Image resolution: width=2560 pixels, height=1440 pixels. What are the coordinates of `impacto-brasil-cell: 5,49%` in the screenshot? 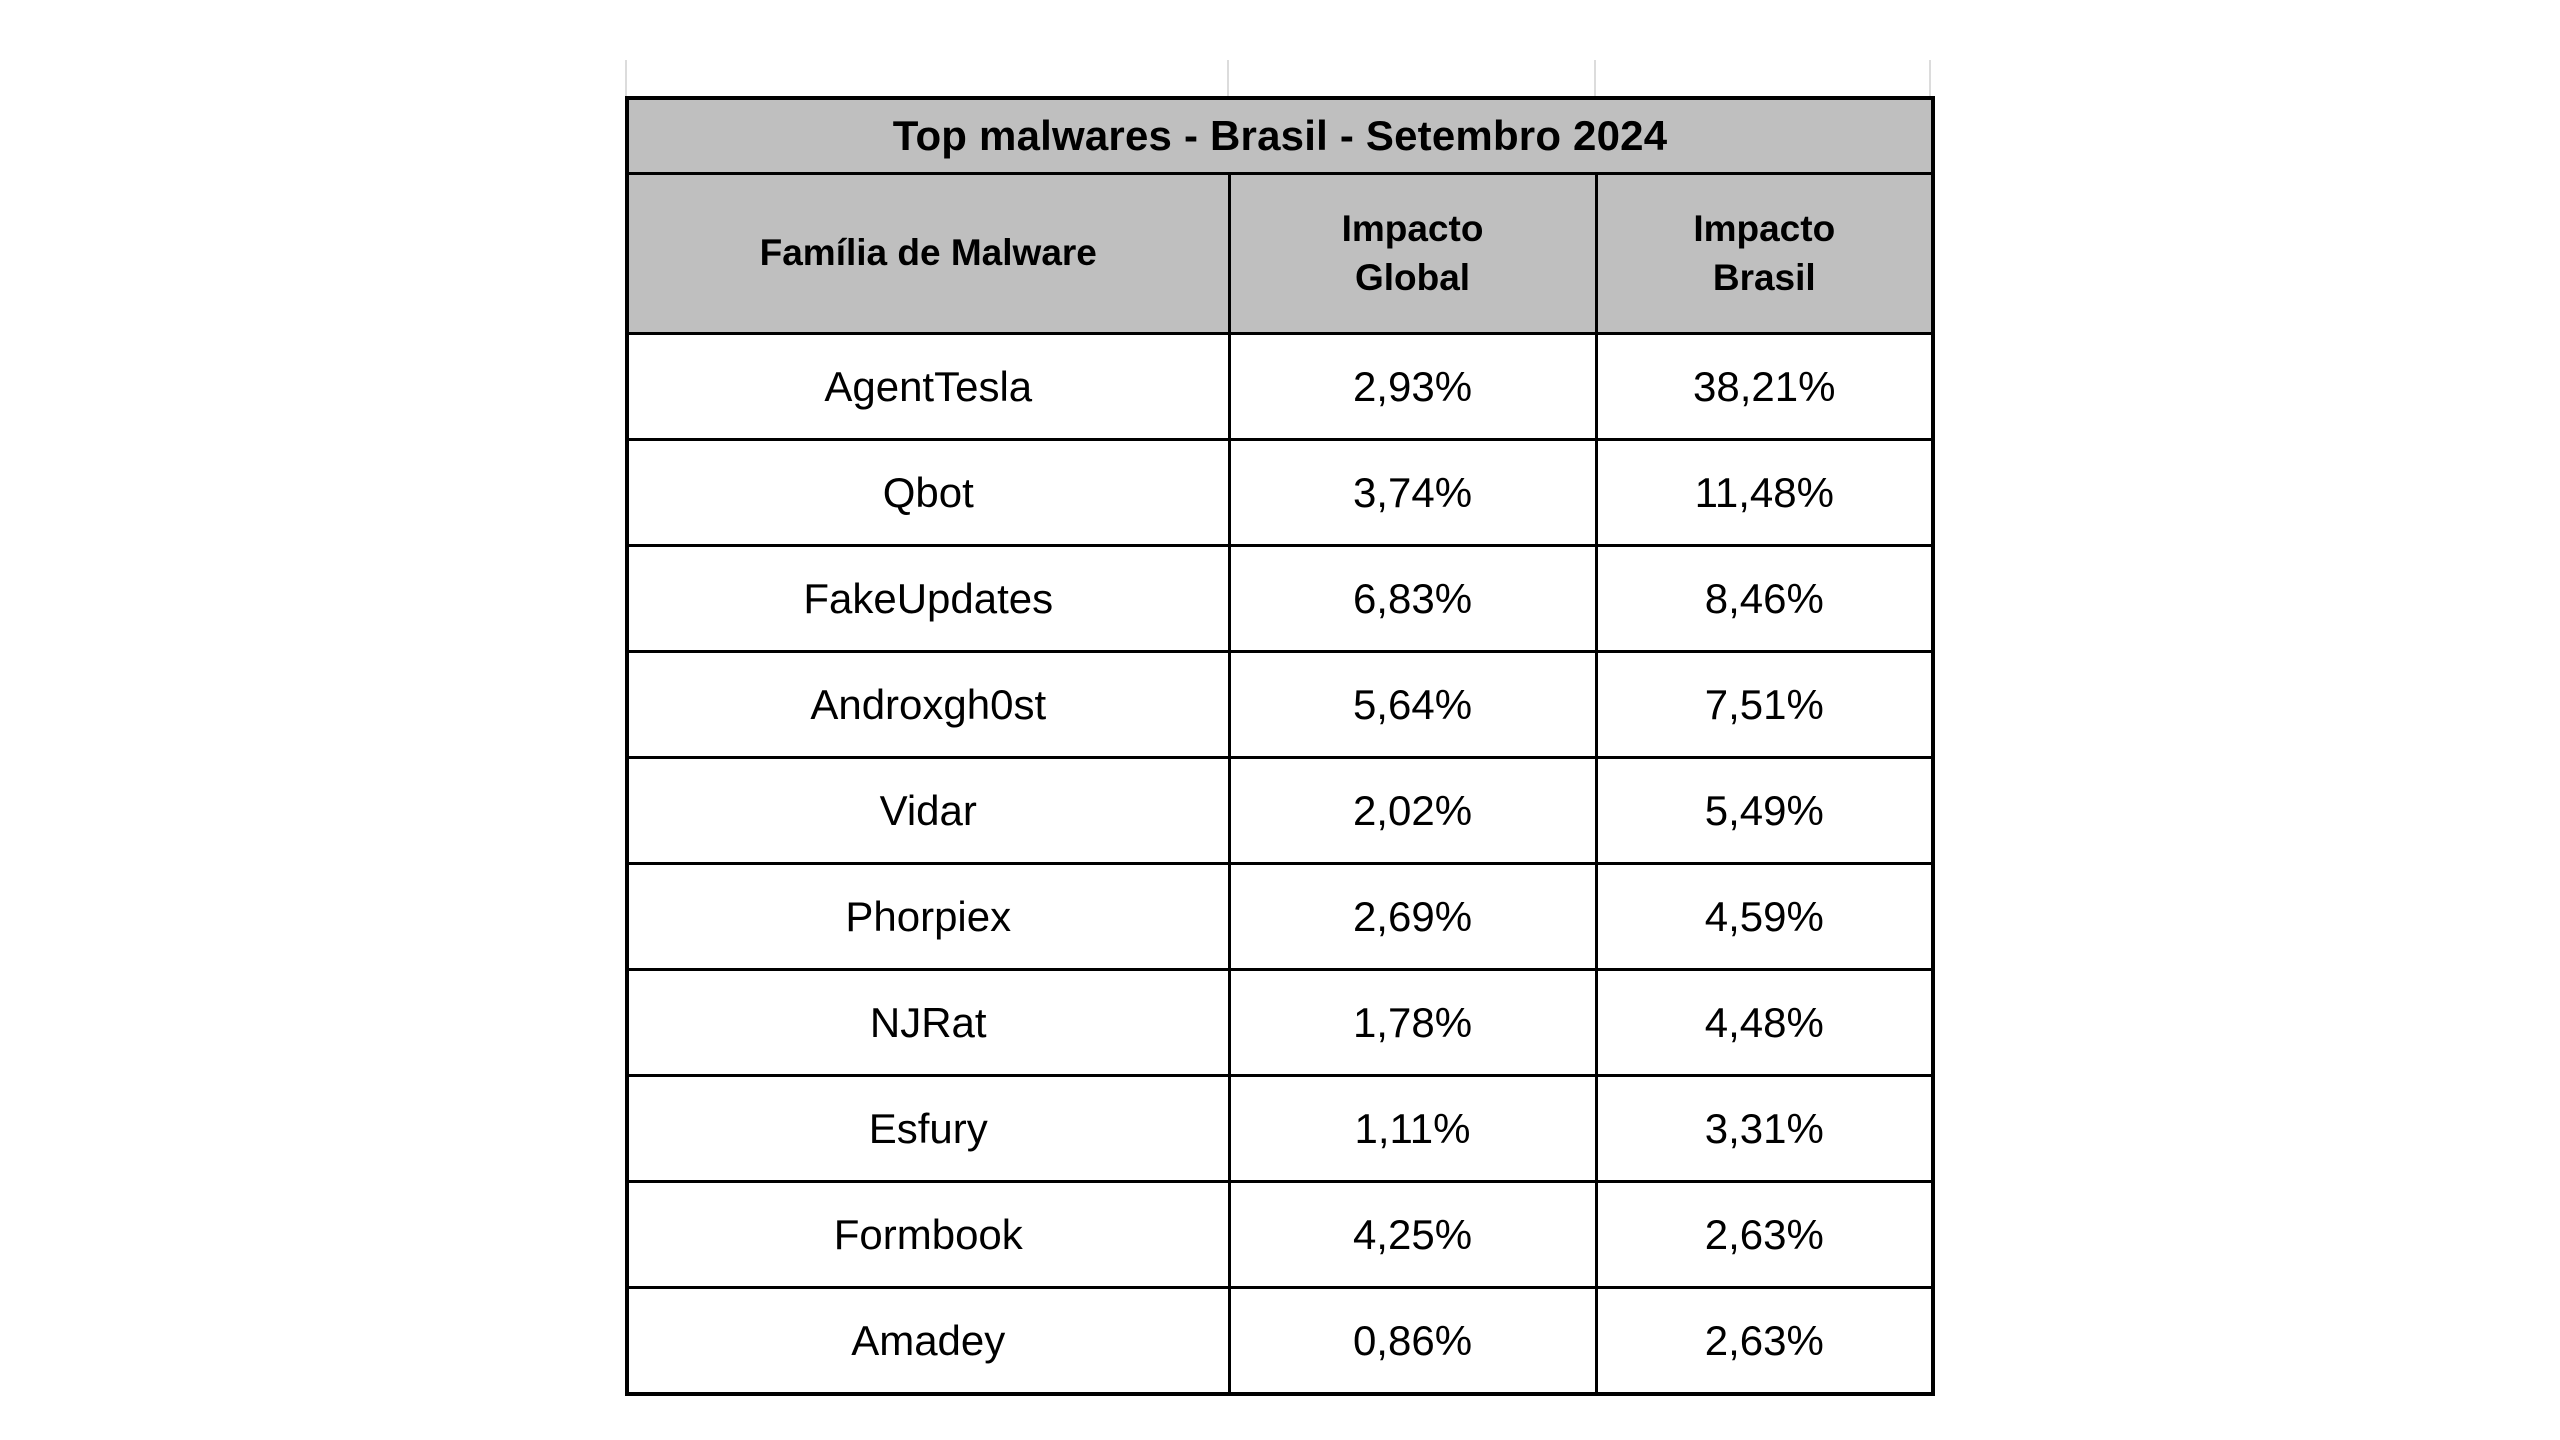 It's located at (1764, 810).